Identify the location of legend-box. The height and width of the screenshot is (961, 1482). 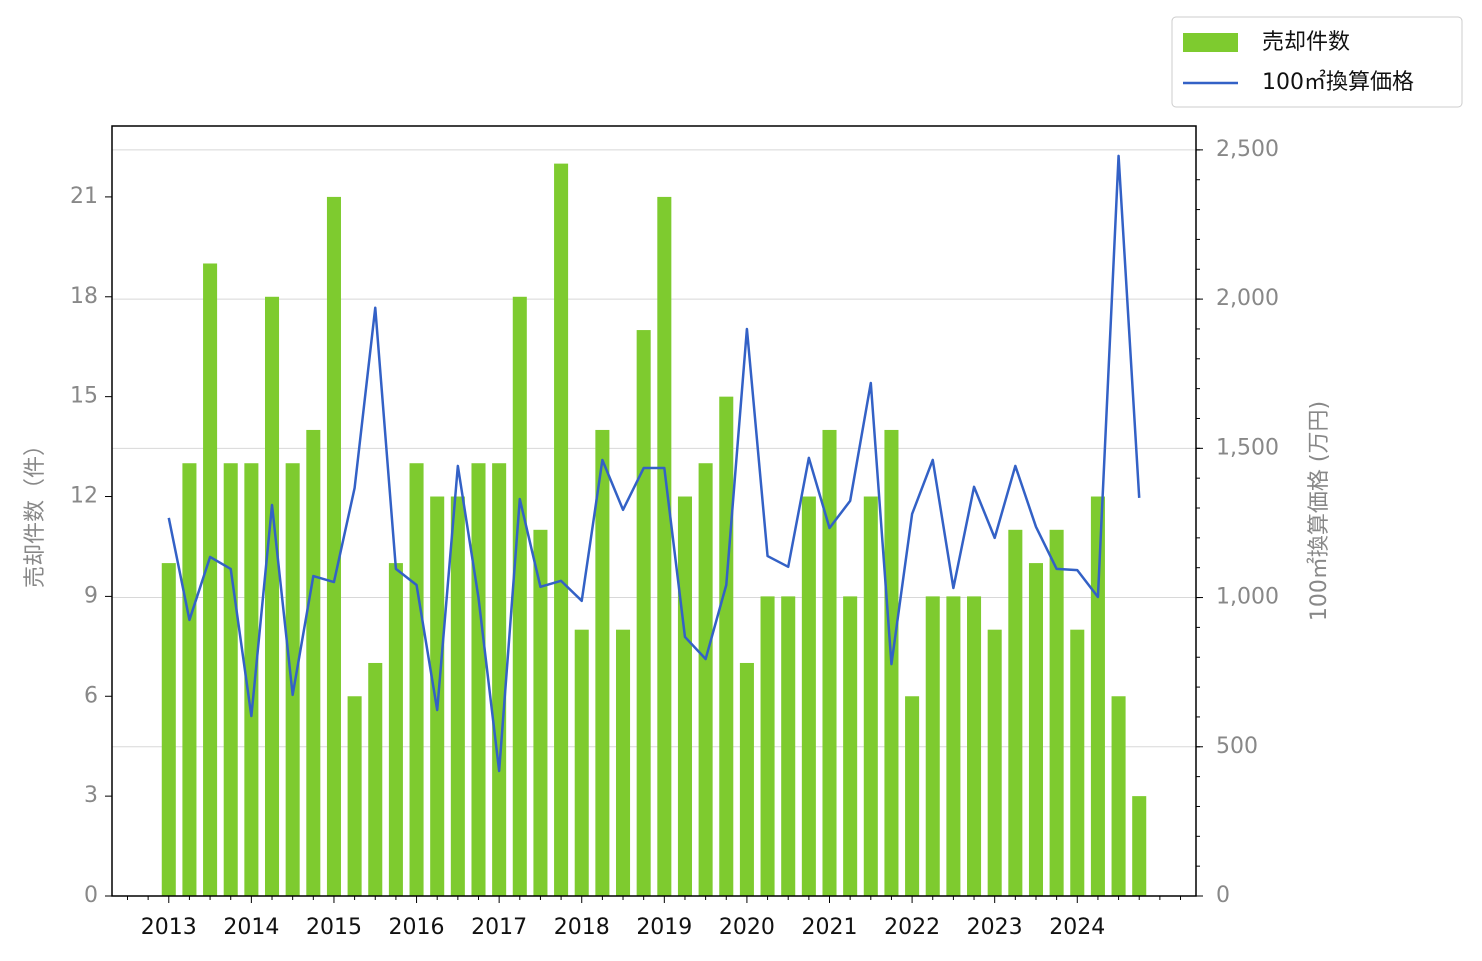
(1317, 62).